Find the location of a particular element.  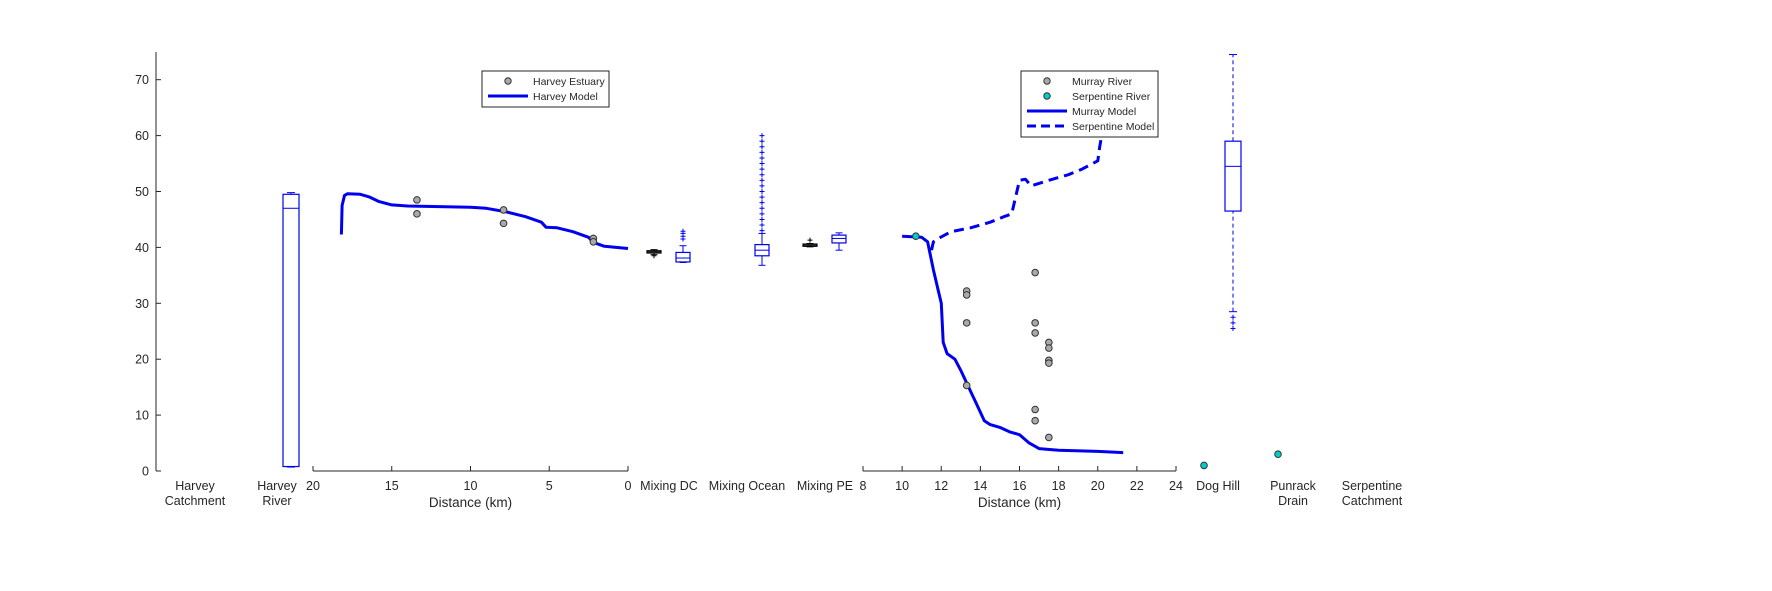

category-label-serpentine-catchment: Serpentine is located at coordinates (1372, 486).